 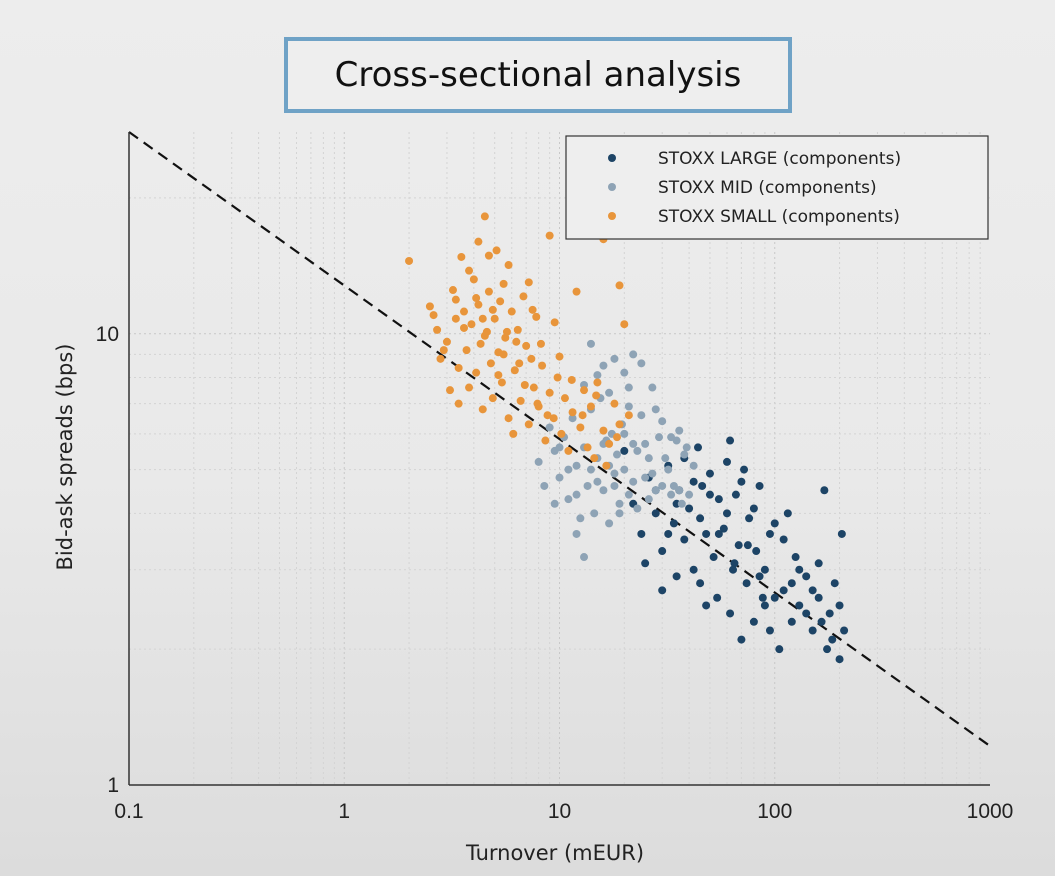 I want to click on y-tick-label: 1, so click(x=113, y=785).